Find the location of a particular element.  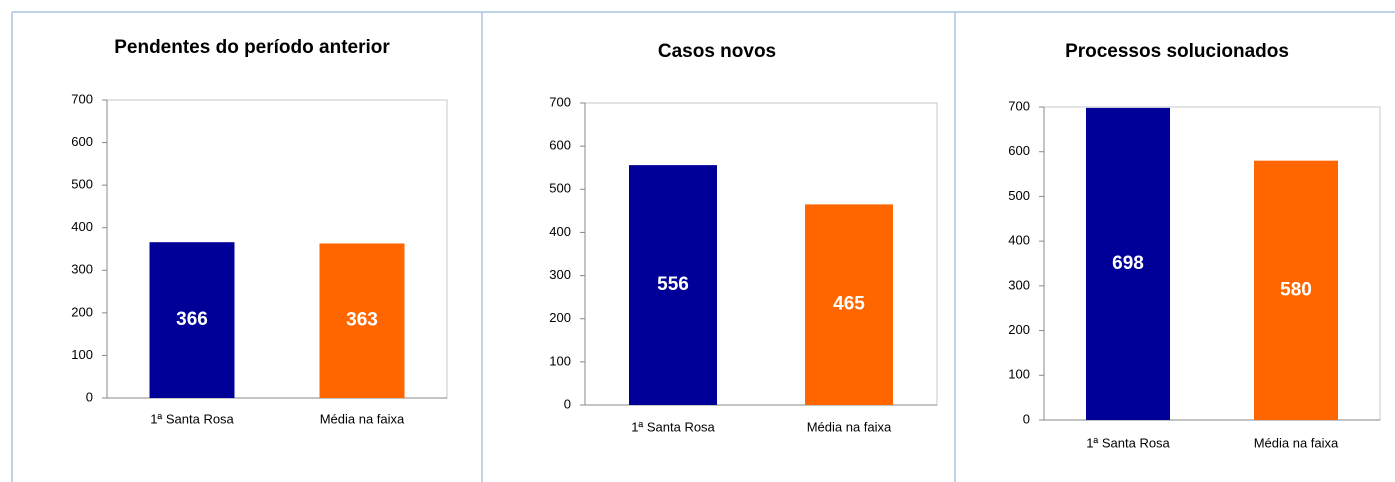

chart-title: Casos novos is located at coordinates (717, 51).